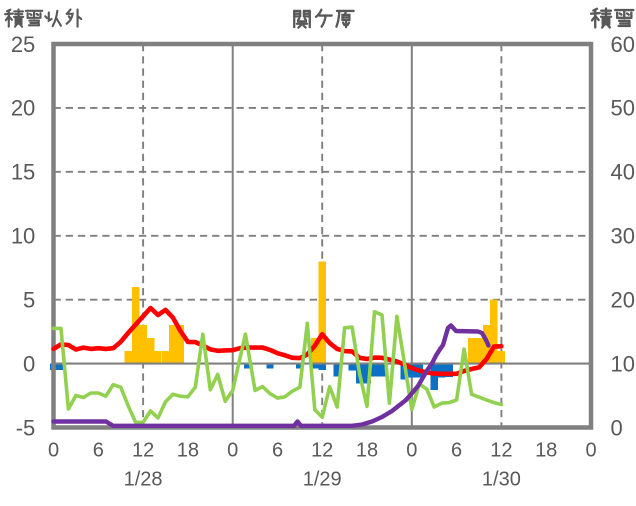  What do you see at coordinates (29, 300) in the screenshot?
I see `svg-text: 5` at bounding box center [29, 300].